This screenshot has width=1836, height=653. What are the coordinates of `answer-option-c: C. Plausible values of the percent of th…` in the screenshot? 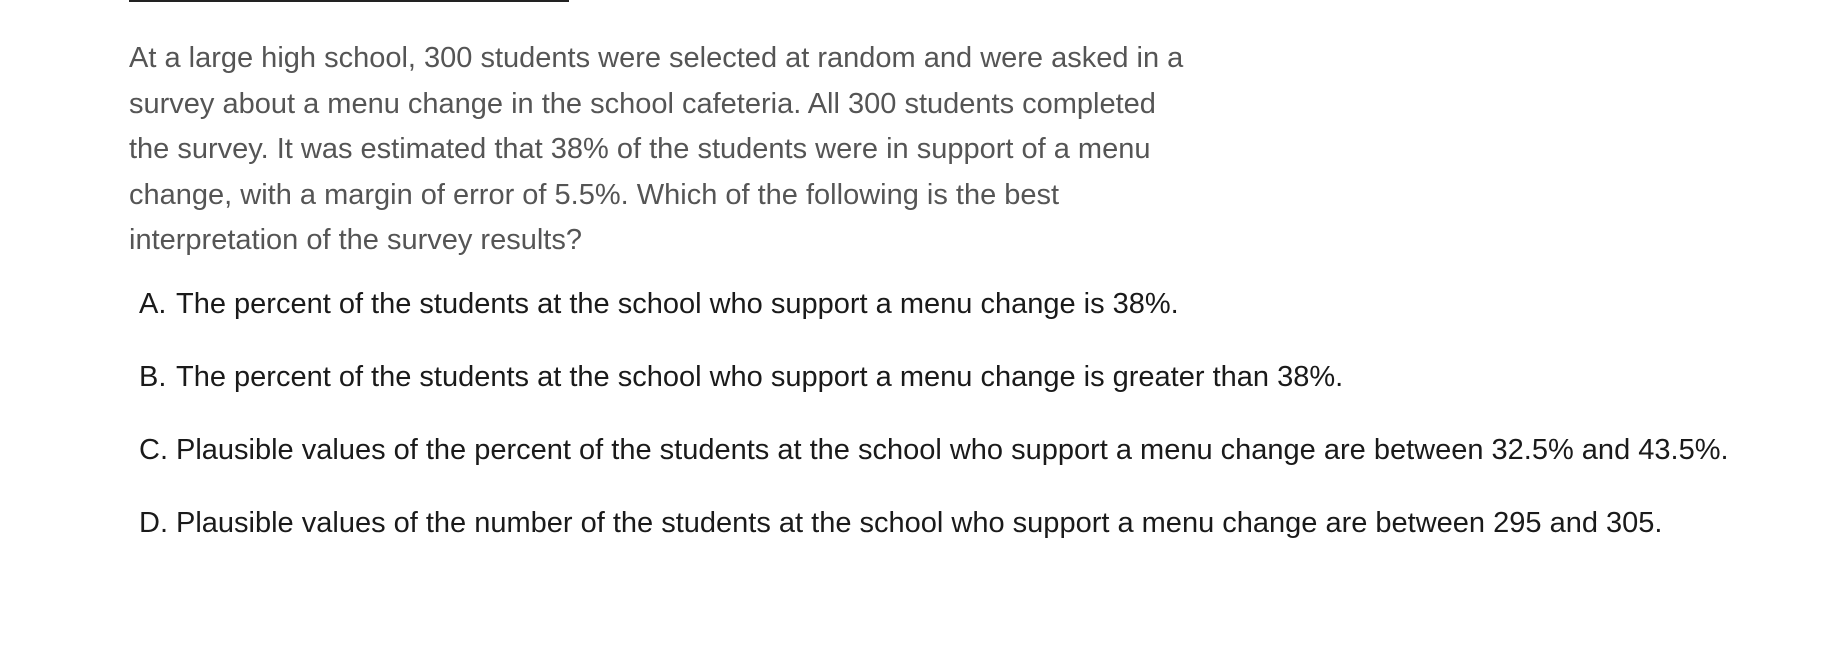 It's located at (979, 450).